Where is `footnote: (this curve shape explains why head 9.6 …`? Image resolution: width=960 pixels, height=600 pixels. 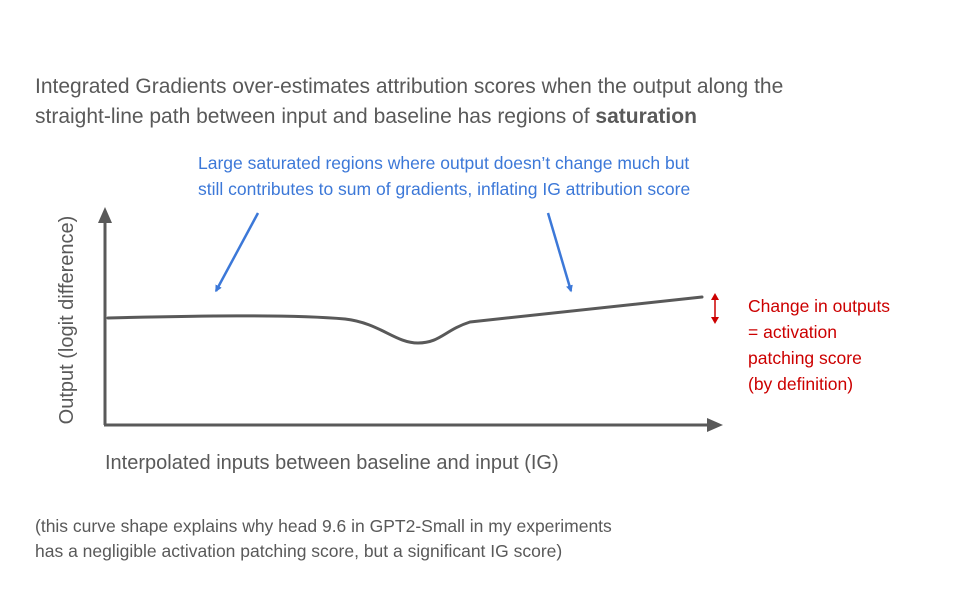 footnote: (this curve shape explains why head 9.6 … is located at coordinates (323, 539).